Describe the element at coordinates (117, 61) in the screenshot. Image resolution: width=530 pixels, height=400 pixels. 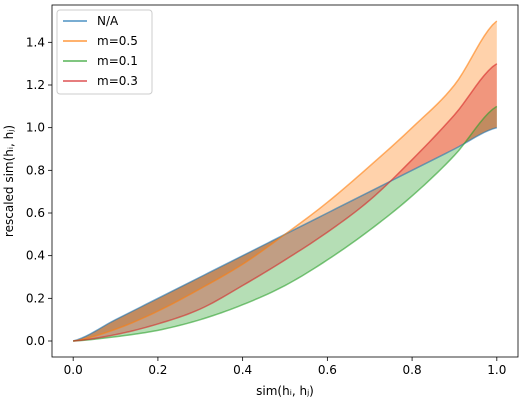
I see `legend-entry: m=0.1` at that location.